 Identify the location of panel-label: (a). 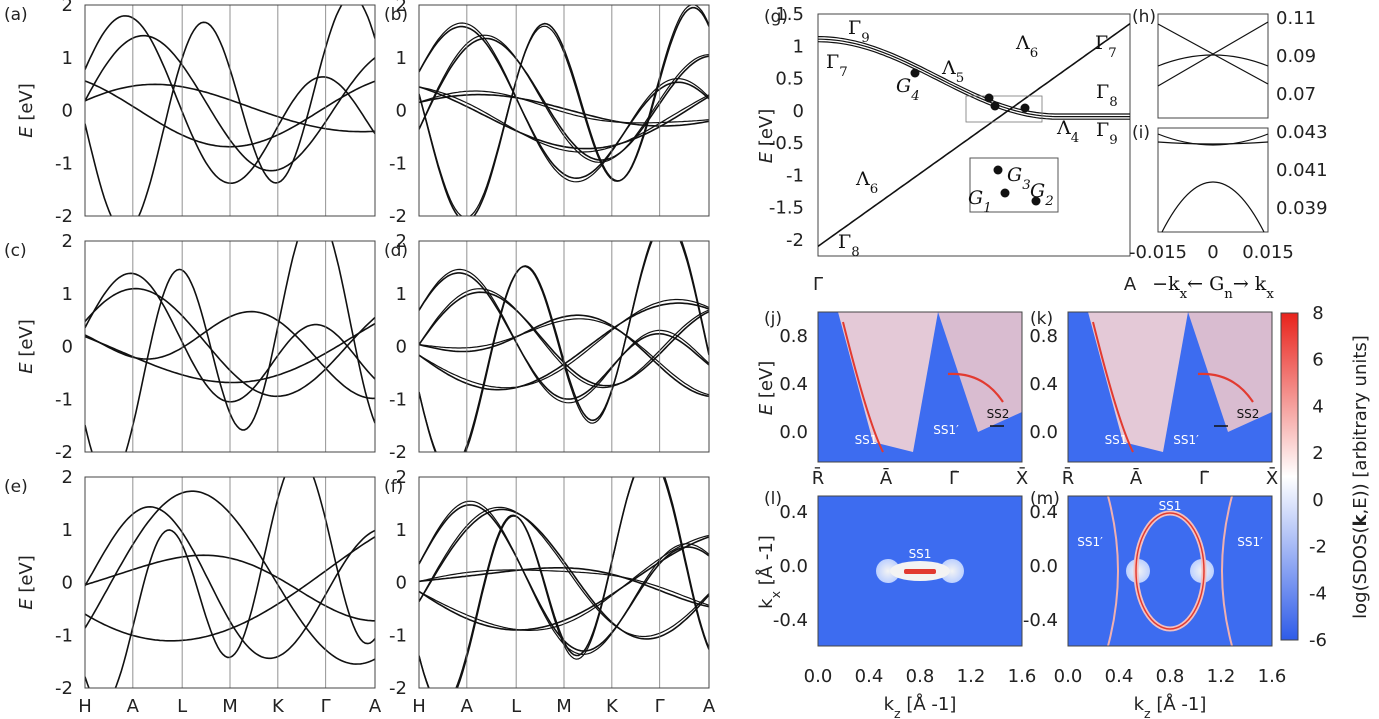
(16, 15).